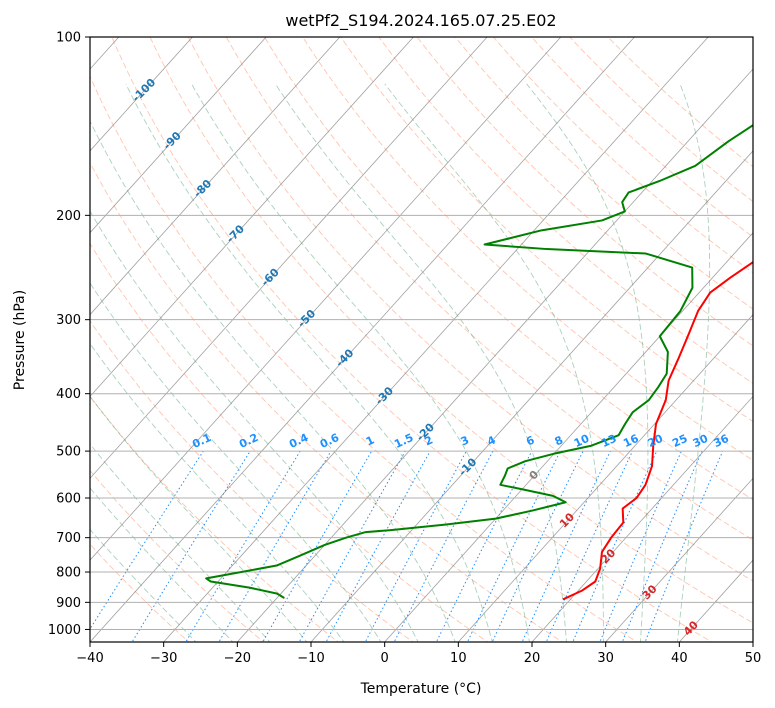 This screenshot has width=775, height=708. I want to click on mixing-ratio-label: 13, so click(608, 441).